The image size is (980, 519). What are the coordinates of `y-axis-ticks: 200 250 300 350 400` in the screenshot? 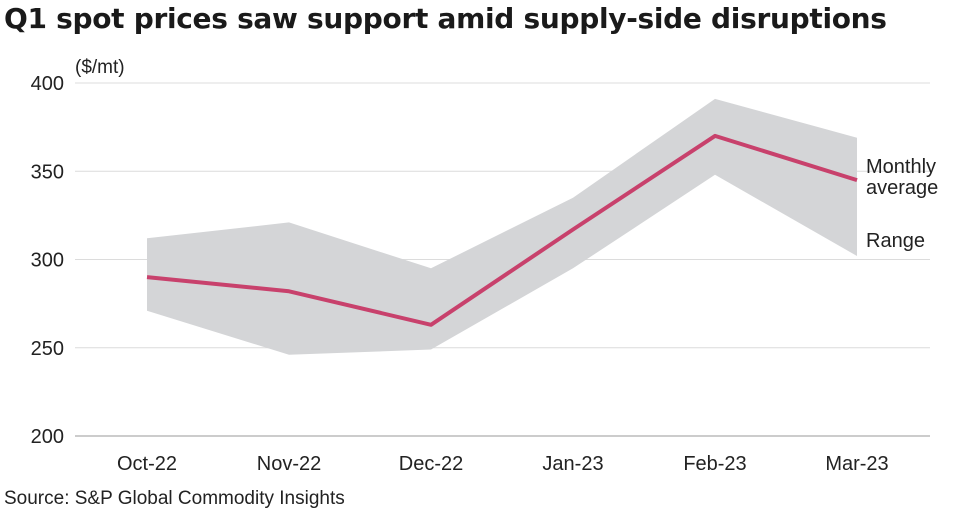 It's located at (47, 260).